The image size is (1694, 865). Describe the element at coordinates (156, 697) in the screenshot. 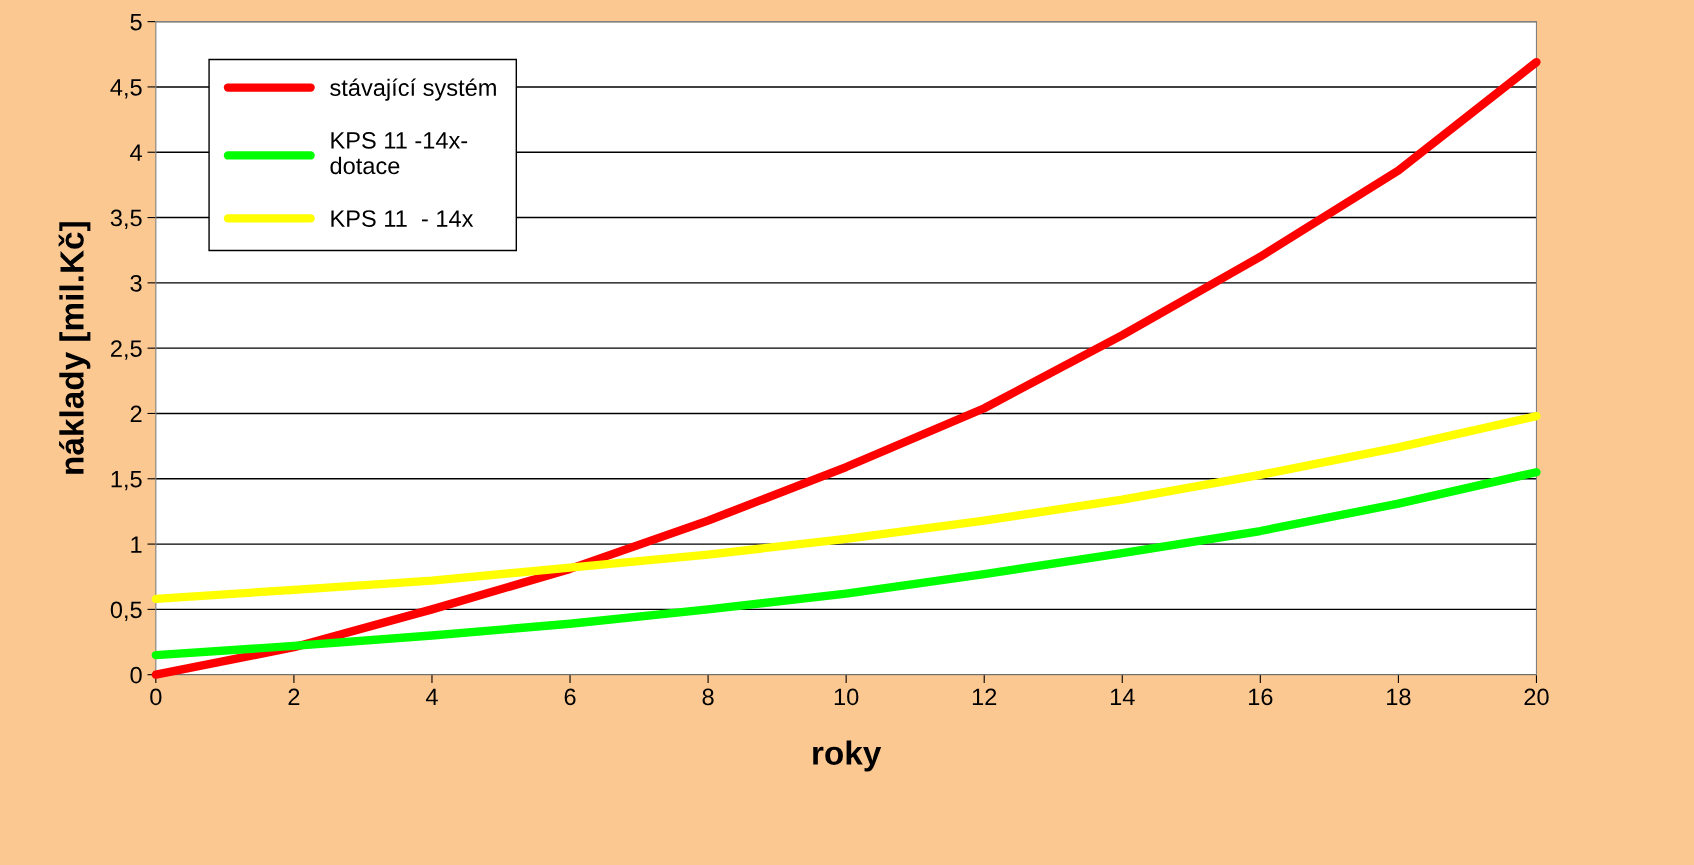

I see `x-tick-label: 0` at that location.